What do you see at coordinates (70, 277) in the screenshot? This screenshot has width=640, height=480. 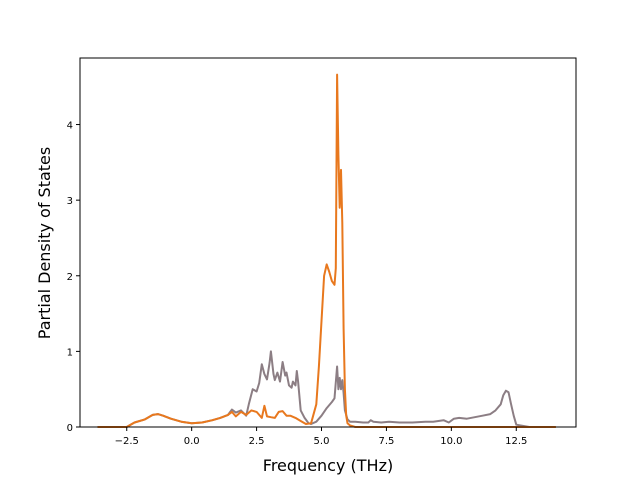 I see `y-tick-label: 2` at bounding box center [70, 277].